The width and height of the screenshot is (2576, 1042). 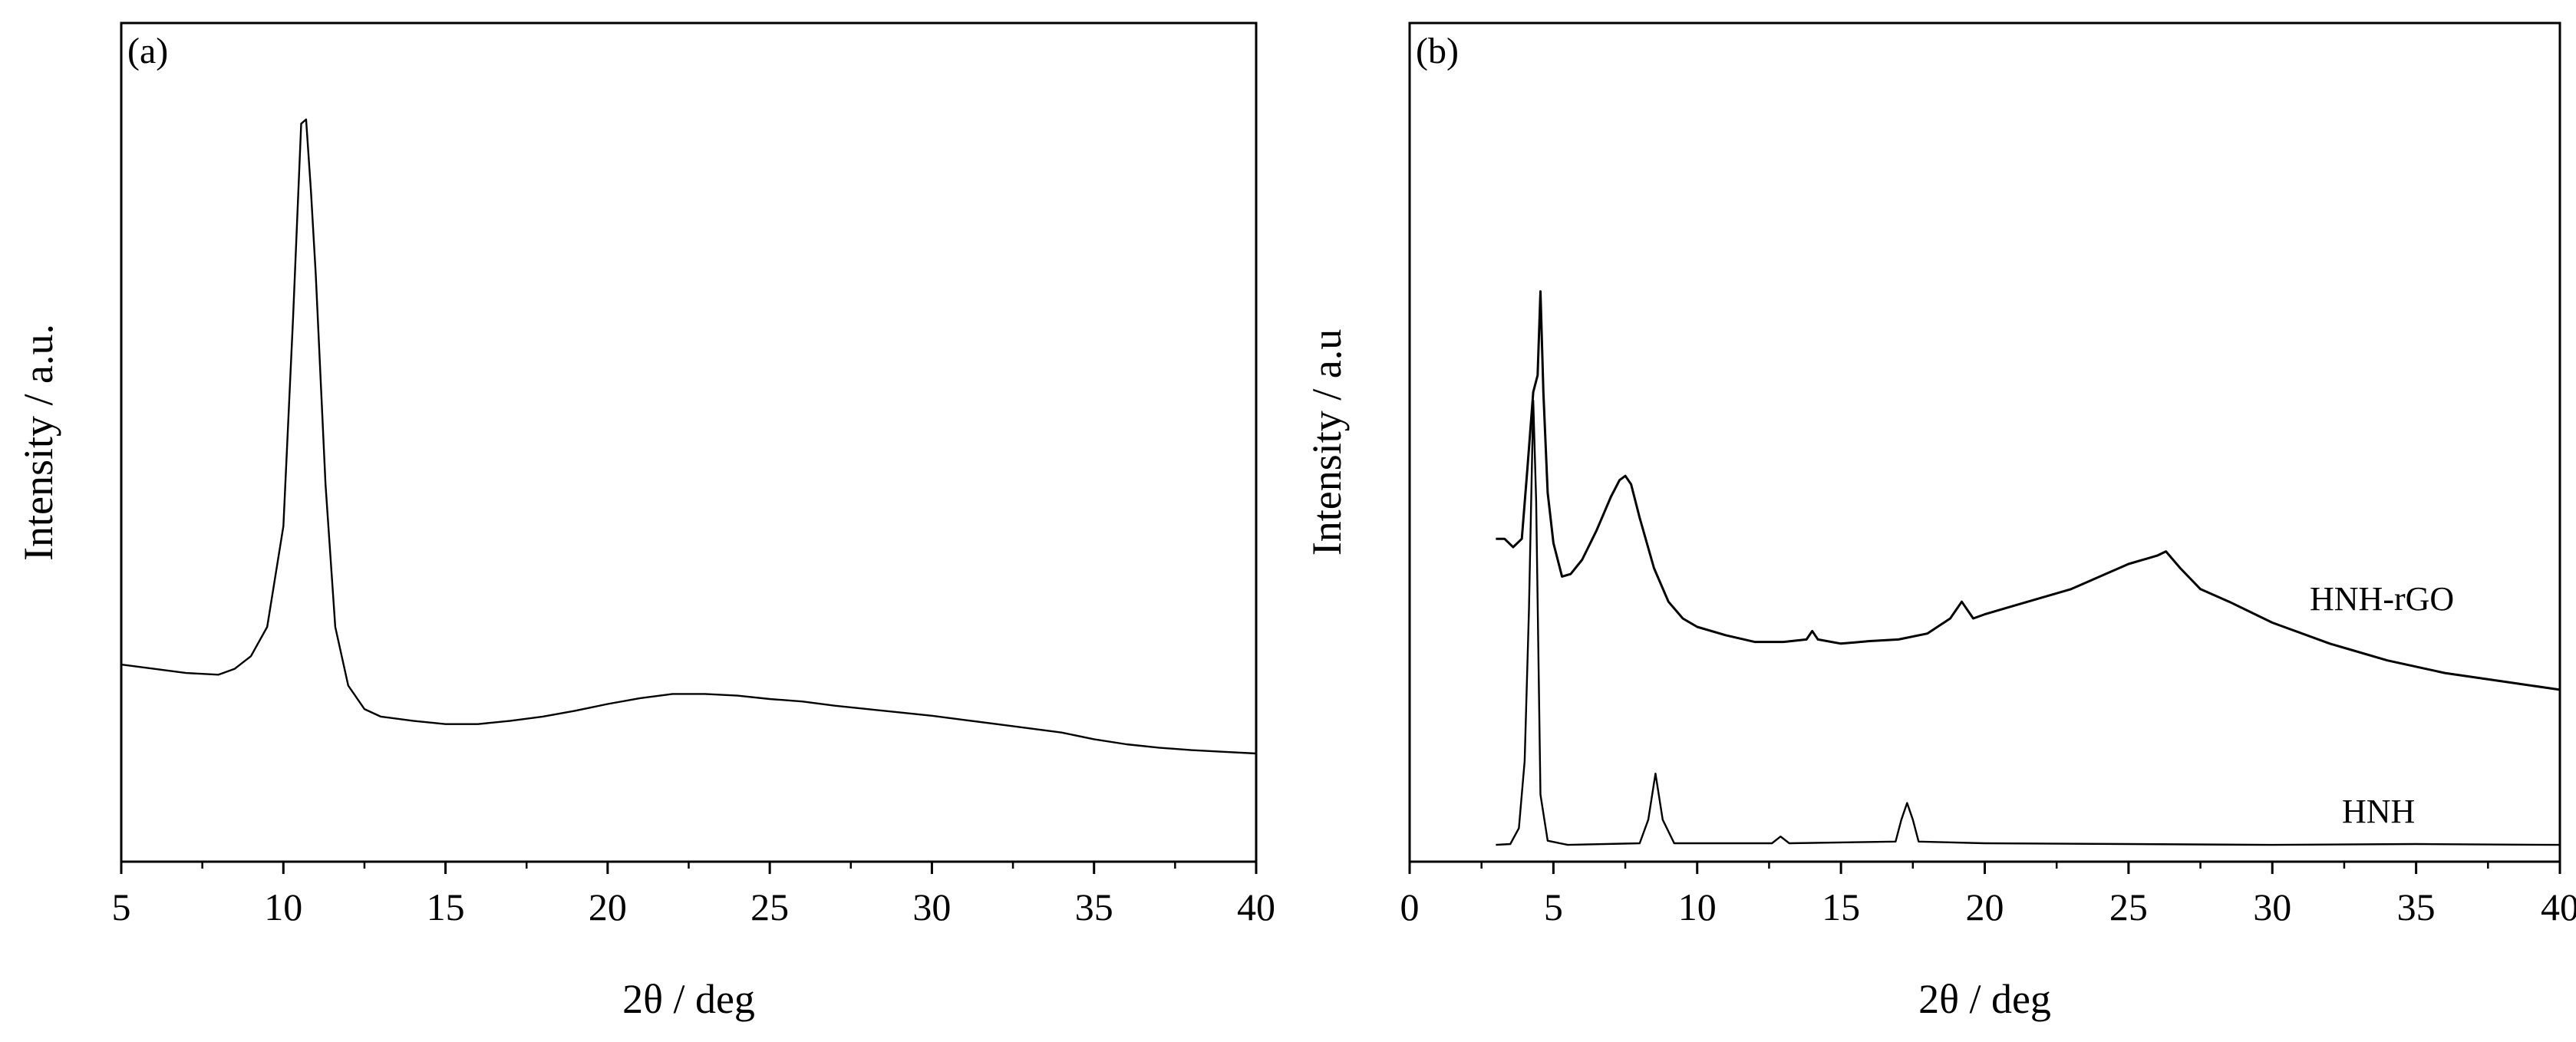 What do you see at coordinates (1410, 906) in the screenshot?
I see `x-tick-label: 0` at bounding box center [1410, 906].